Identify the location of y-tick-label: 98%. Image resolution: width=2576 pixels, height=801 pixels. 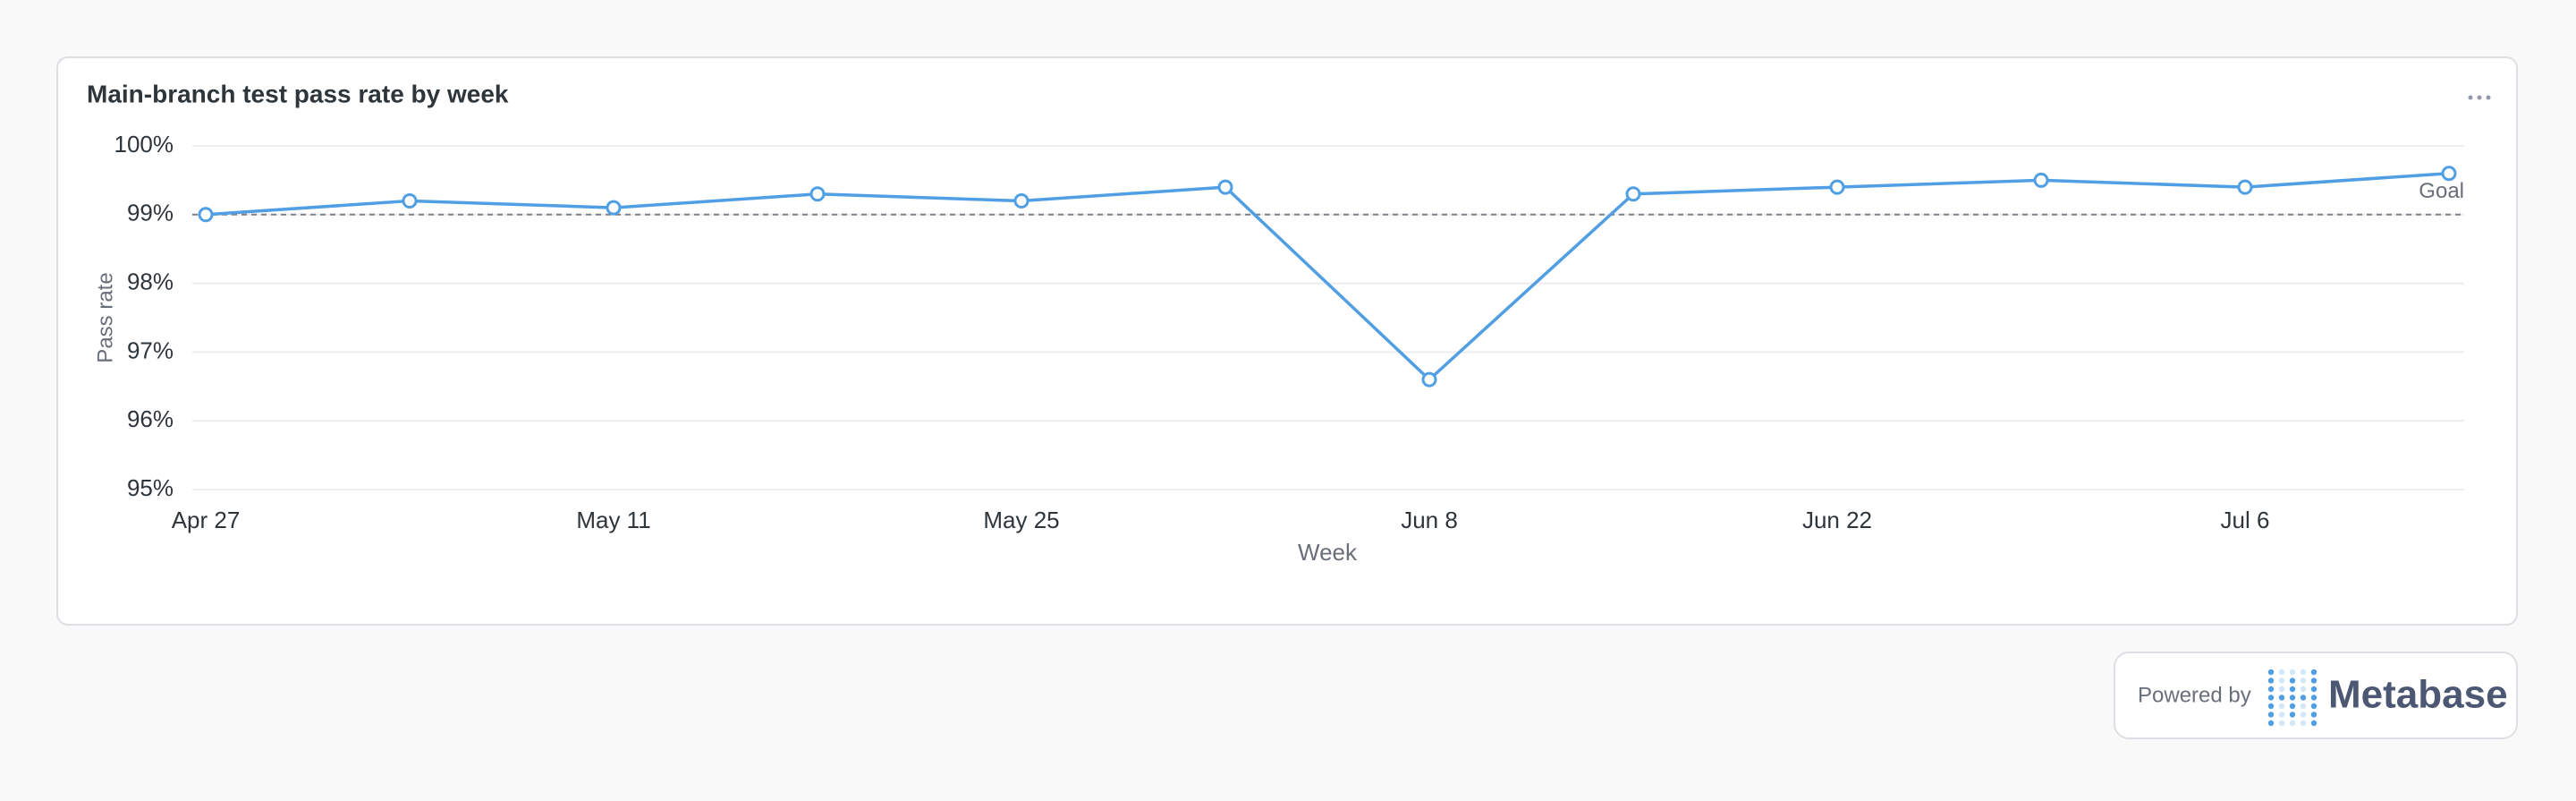
(150, 281).